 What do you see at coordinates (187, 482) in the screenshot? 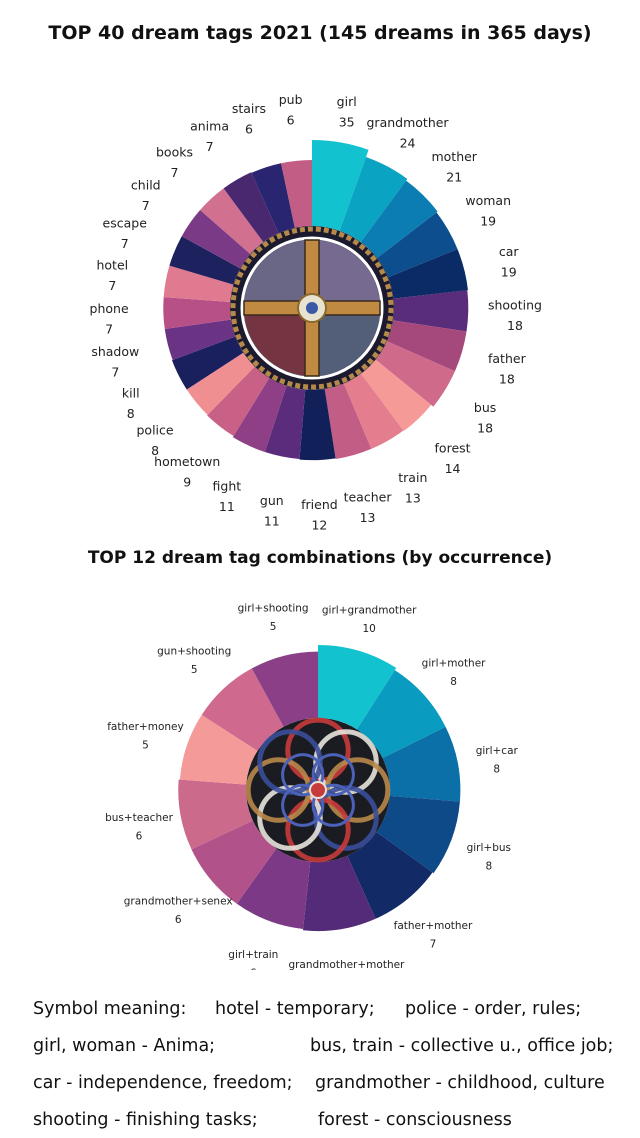
I see `value-label: 9` at bounding box center [187, 482].